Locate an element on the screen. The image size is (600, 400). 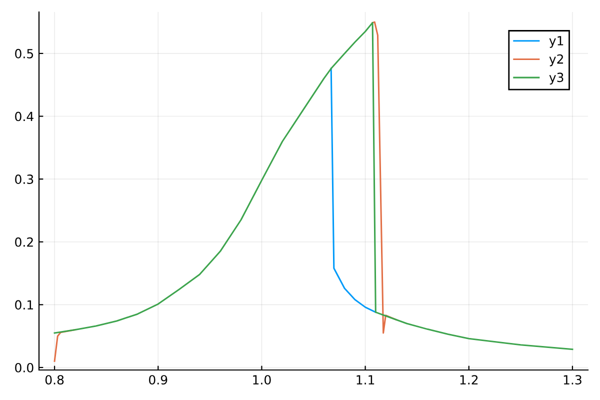
x-tick-label: 0.9 is located at coordinates (158, 380).